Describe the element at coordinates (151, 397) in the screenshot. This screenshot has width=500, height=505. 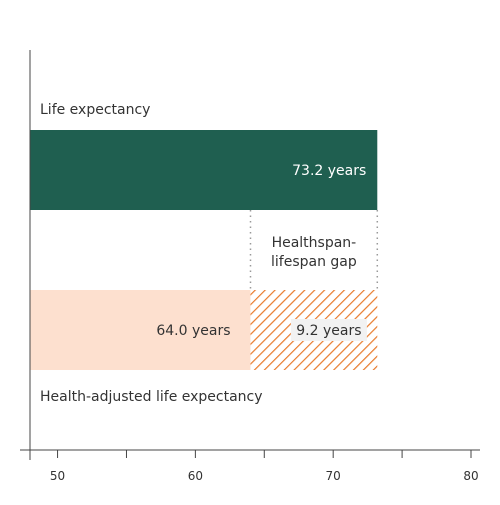
I see `health-adjusted-category-label: Health-adjusted life expectancy` at that location.